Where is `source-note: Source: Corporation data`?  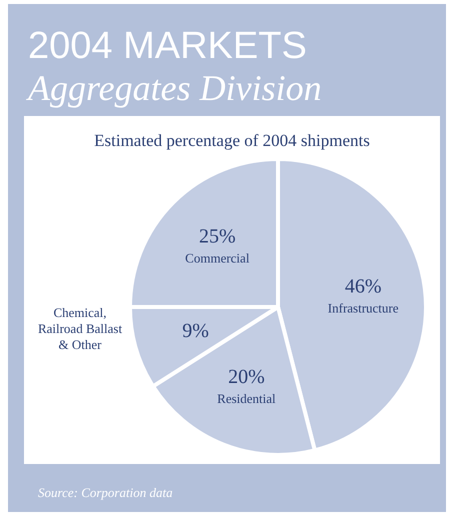 source-note: Source: Corporation data is located at coordinates (106, 492).